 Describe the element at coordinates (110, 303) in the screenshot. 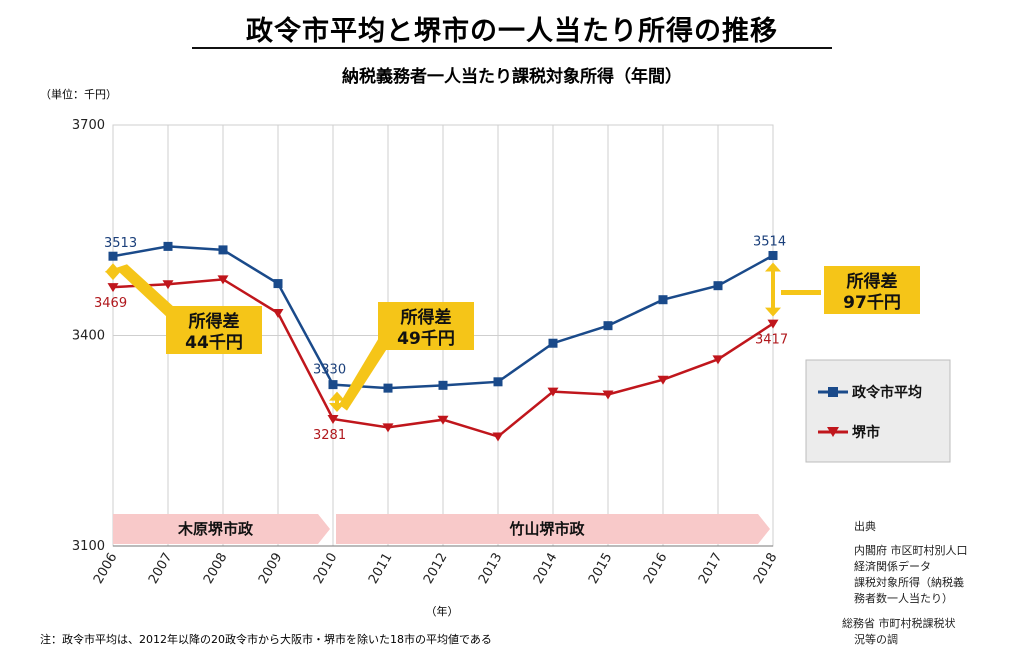

I see `data-label: 3469` at that location.